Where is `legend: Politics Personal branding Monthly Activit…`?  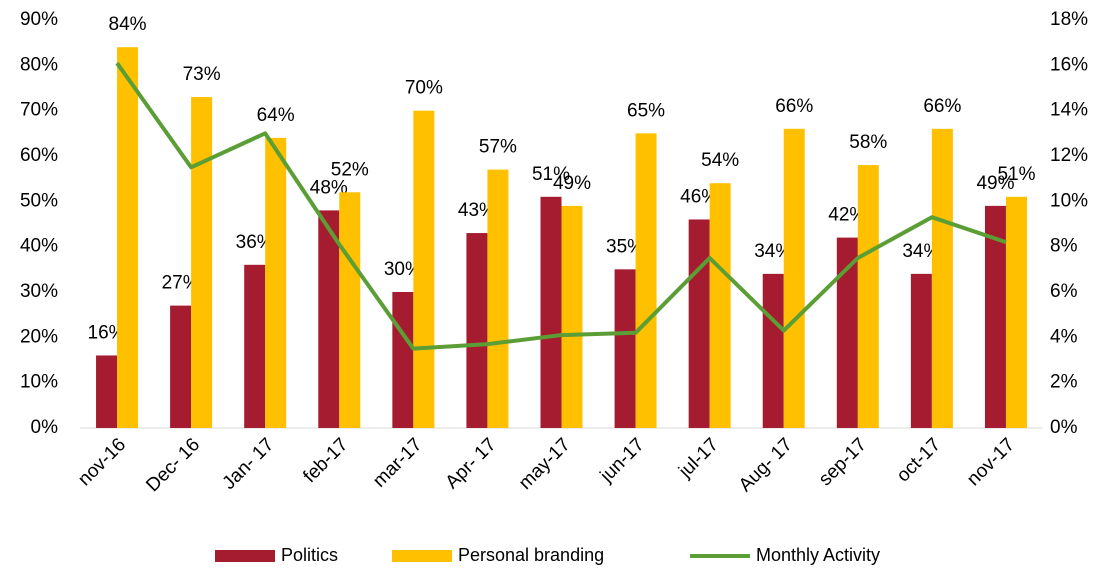
legend: Politics Personal branding Monthly Activit… is located at coordinates (547, 555).